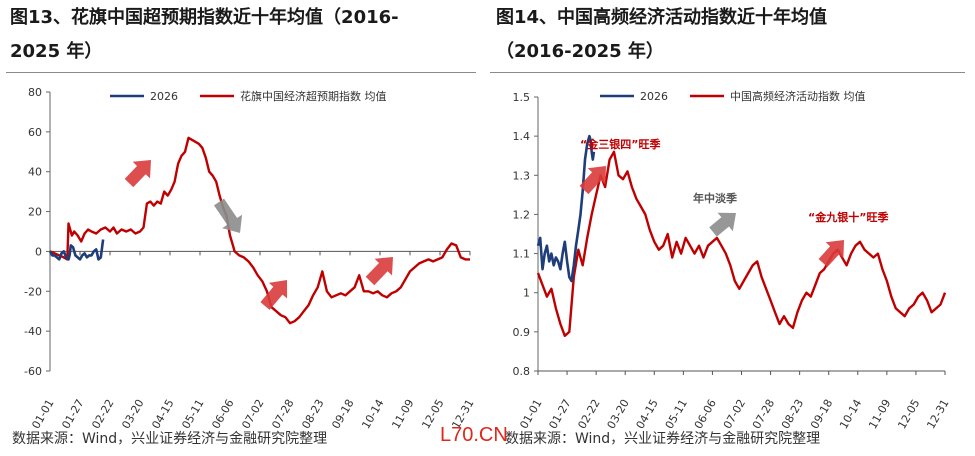  I want to click on left-chart-x-tick-label: 01-27, so click(72, 414).